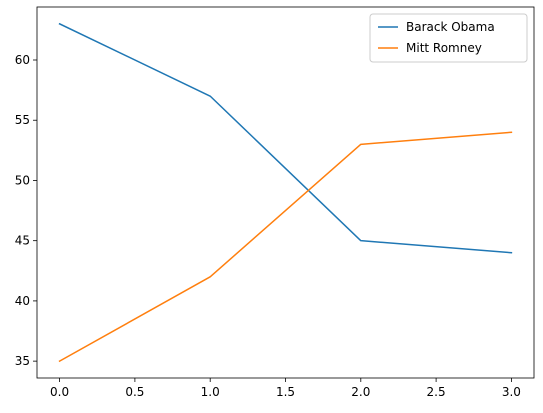 The width and height of the screenshot is (543, 413). Describe the element at coordinates (22, 120) in the screenshot. I see `y-tick-label: 55` at that location.